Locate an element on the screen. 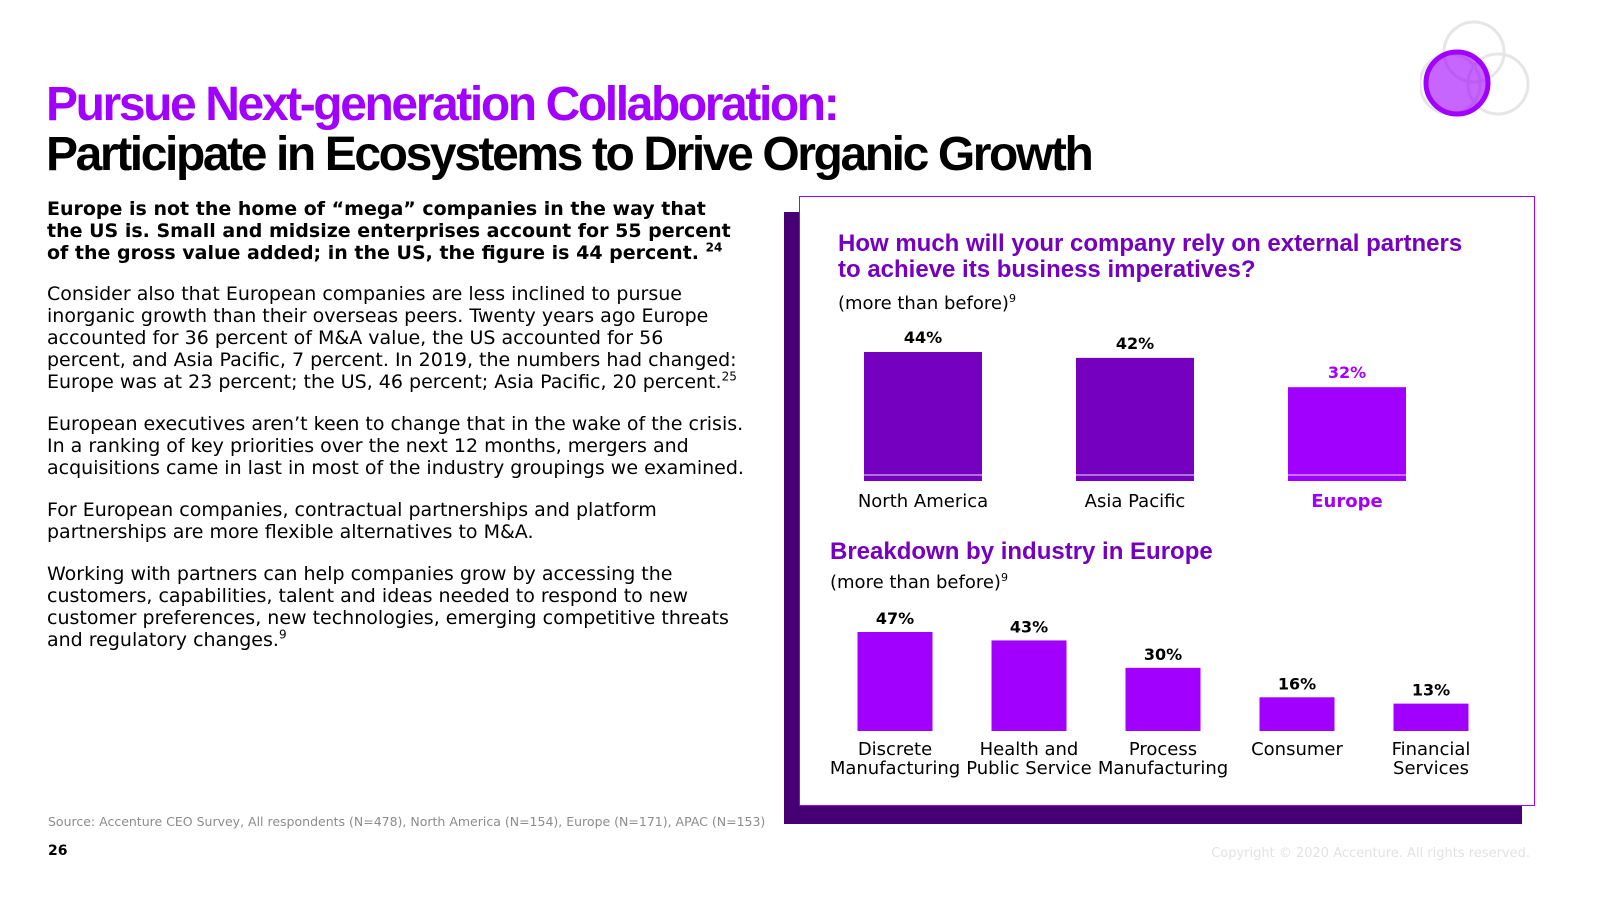 The height and width of the screenshot is (902, 1600). region-value-label: 32% is located at coordinates (1347, 372).